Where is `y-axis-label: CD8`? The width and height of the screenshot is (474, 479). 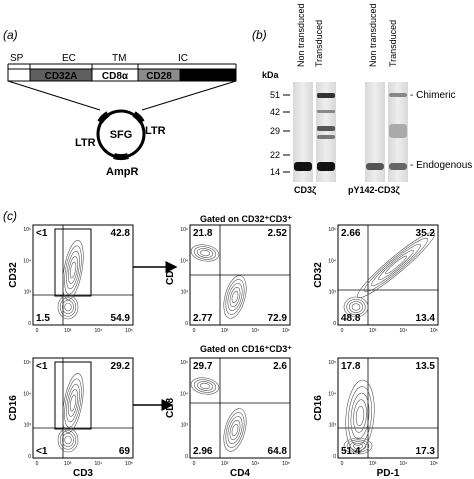 y-axis-label: CD8 is located at coordinates (170, 408).